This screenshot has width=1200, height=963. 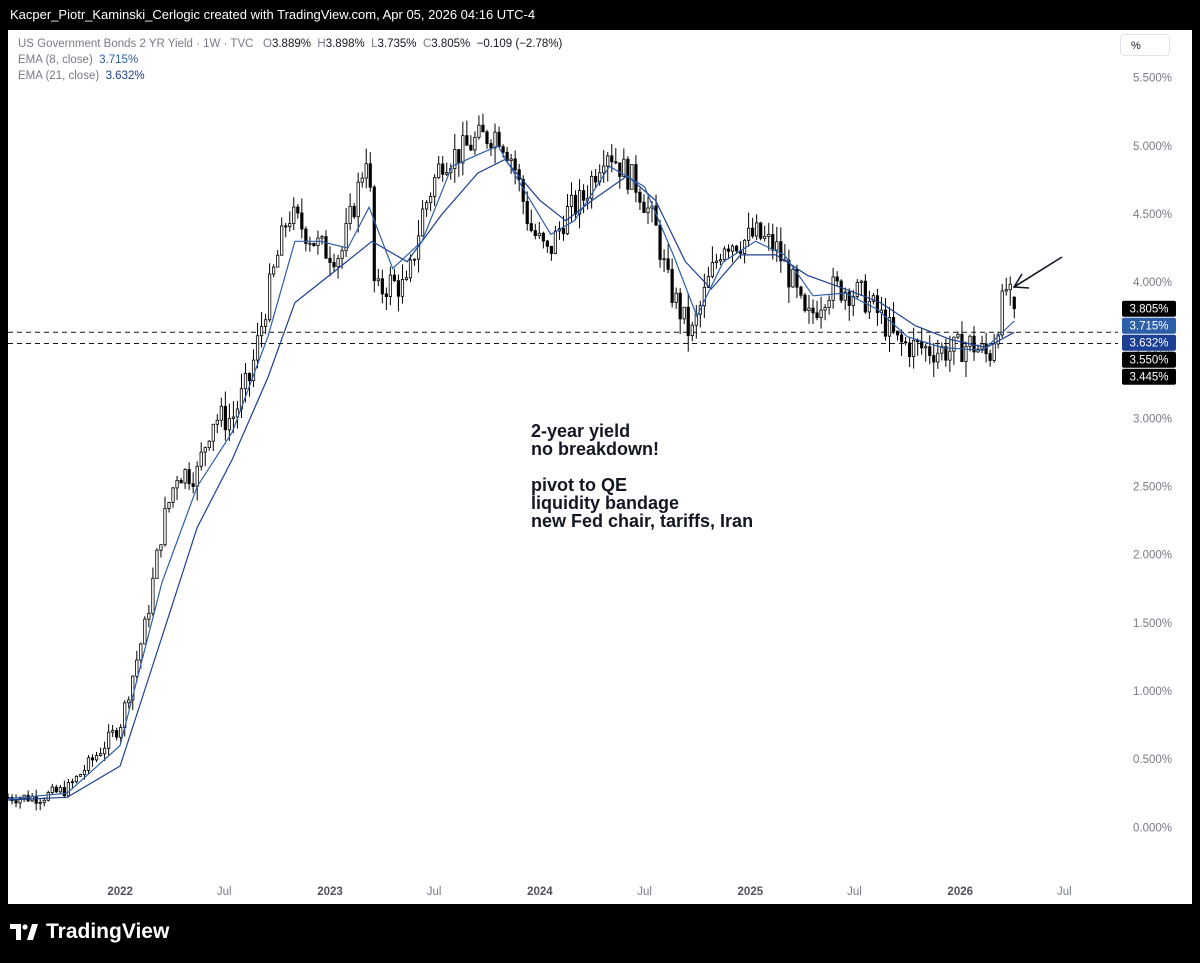 I want to click on tradingview-logo-icon, so click(x=24, y=932).